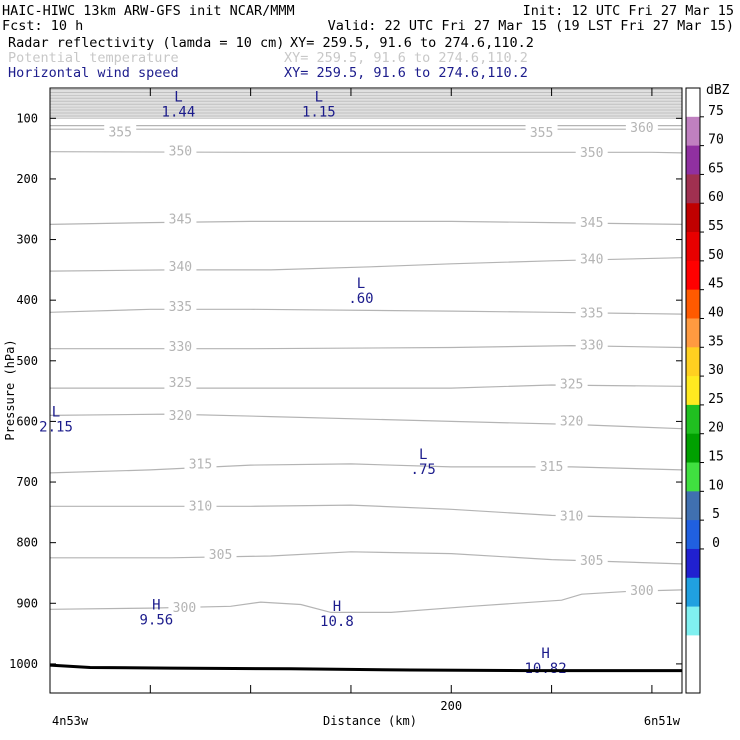  I want to click on upper-level-contour-band, so click(366, 103).